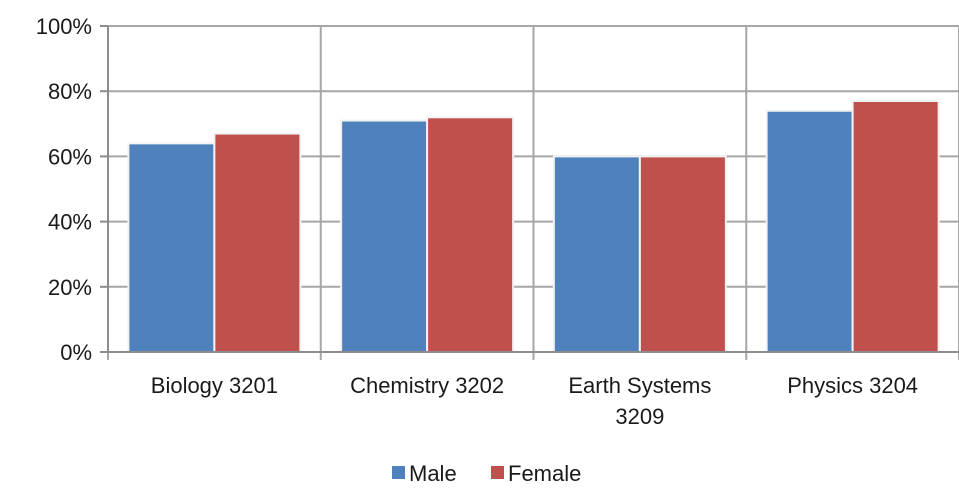  I want to click on y-tick-labels: 0% 20% 40% 60% 80% 100%, so click(64, 189).